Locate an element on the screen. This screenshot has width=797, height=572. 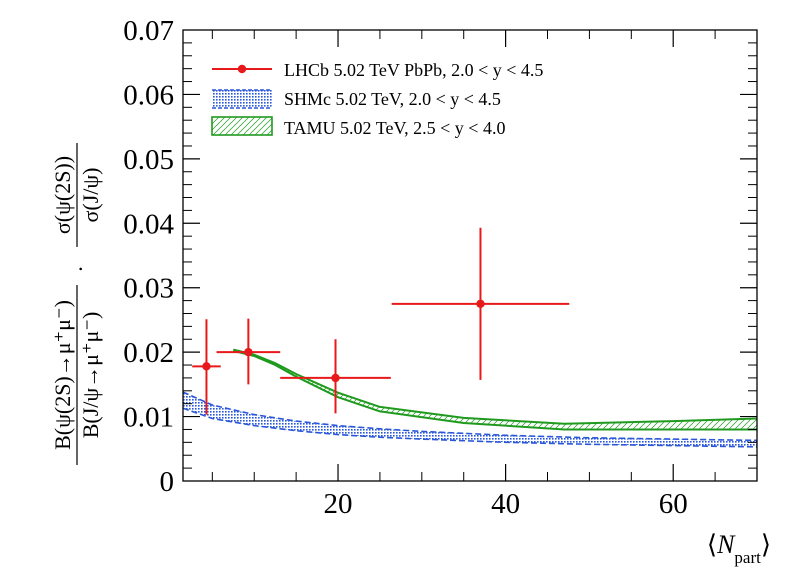
tamu-upper-edge is located at coordinates (495, 386).